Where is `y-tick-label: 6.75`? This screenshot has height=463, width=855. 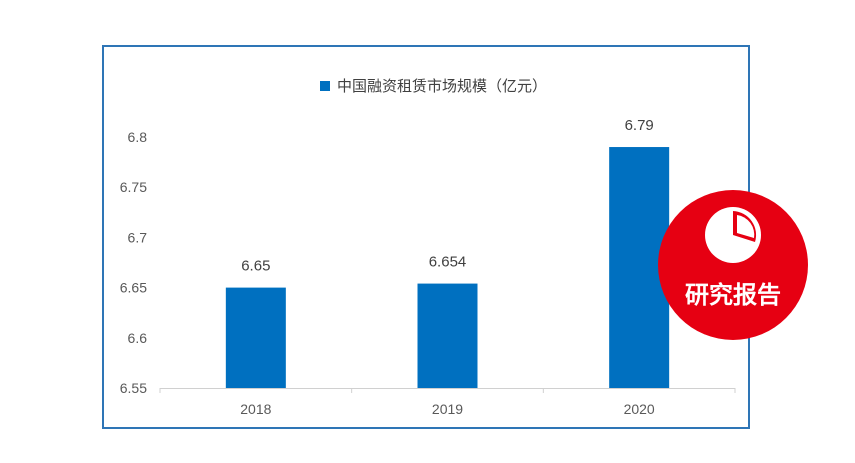 y-tick-label: 6.75 is located at coordinates (133, 187).